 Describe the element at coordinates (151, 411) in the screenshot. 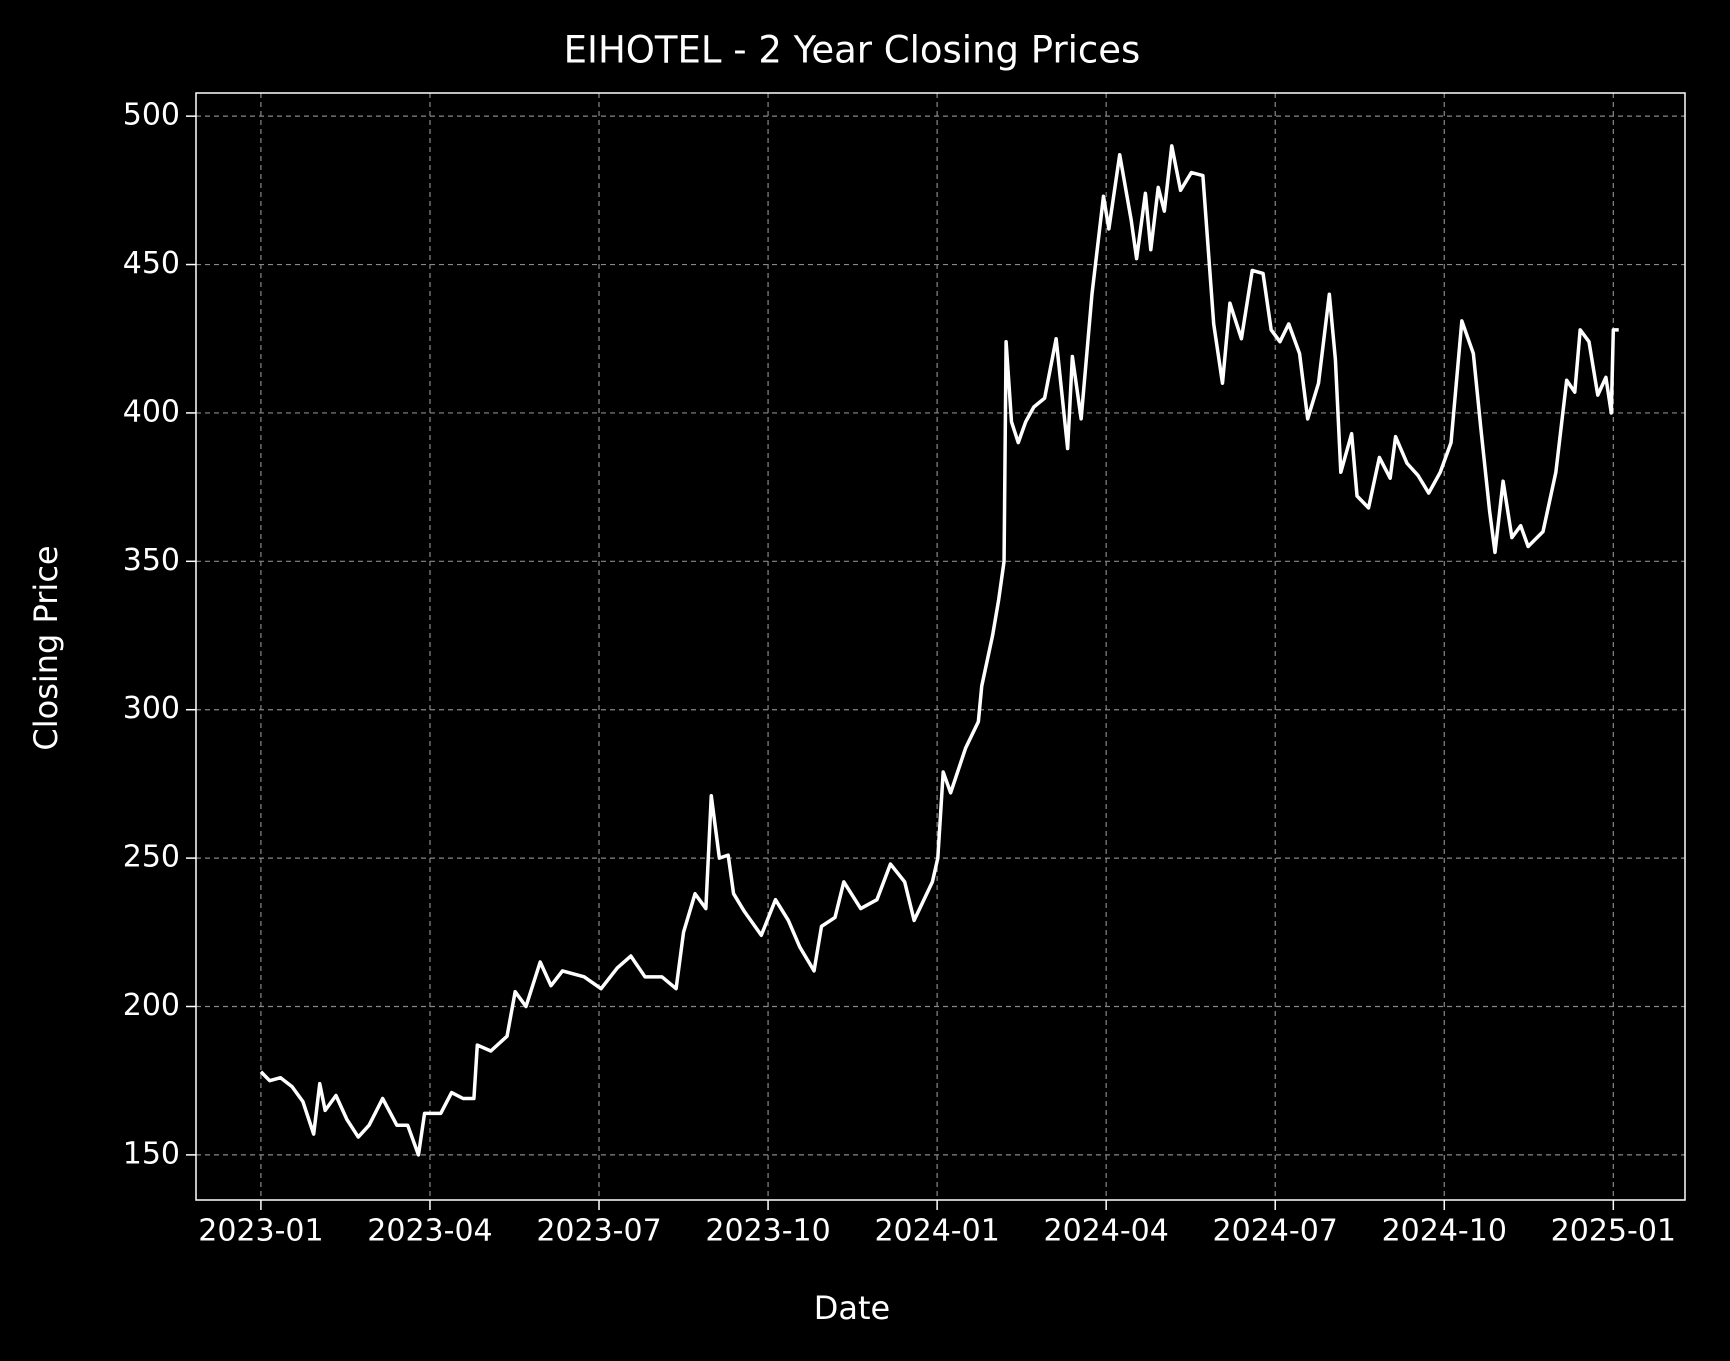

I see `y-tick-label: 400` at that location.